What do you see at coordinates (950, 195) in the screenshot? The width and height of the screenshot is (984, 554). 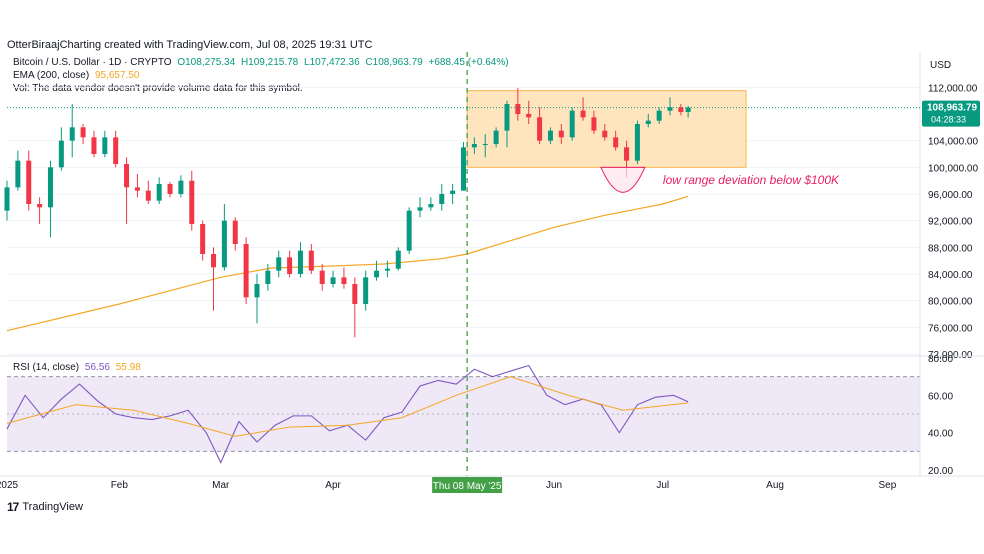 I see `price-axis-label: 96,000.00` at bounding box center [950, 195].